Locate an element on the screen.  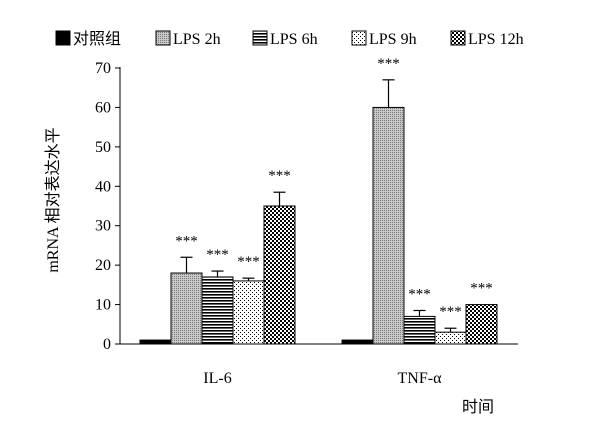
legend-label: LPS 2h is located at coordinates (197, 39).